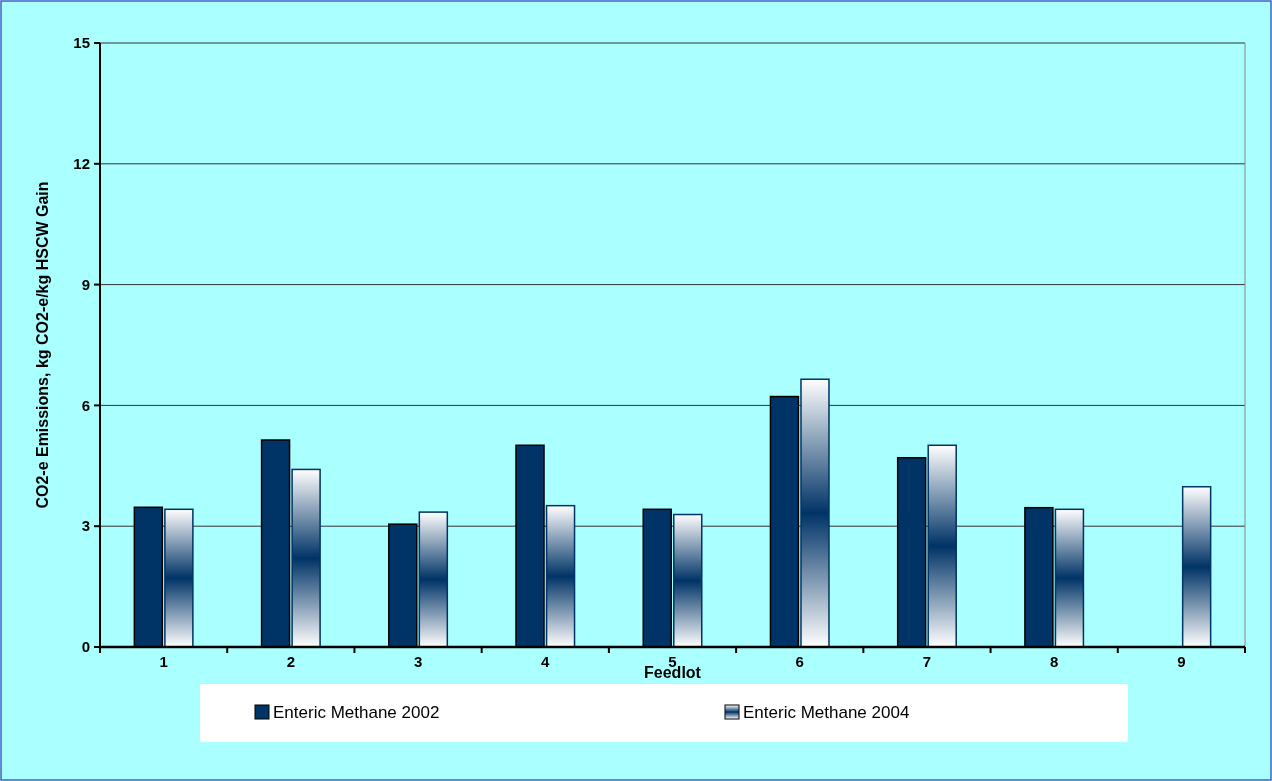 The image size is (1272, 781). What do you see at coordinates (85, 526) in the screenshot?
I see `y-tick-label: 3` at bounding box center [85, 526].